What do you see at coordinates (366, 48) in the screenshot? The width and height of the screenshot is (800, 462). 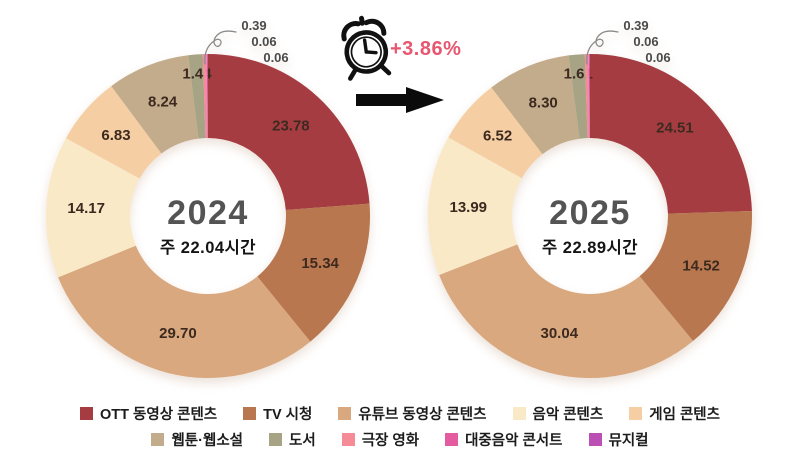 I see `alarm-clock-icon` at bounding box center [366, 48].